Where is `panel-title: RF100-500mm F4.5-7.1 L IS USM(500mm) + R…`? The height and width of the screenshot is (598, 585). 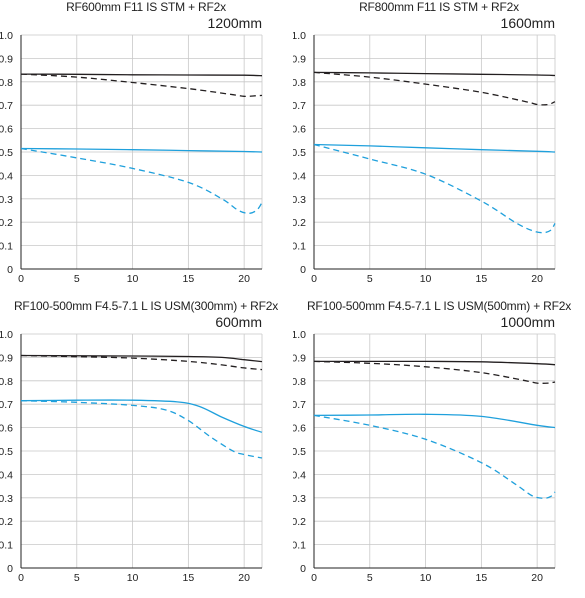 panel-title: RF100-500mm F4.5-7.1 L IS USM(500mm) + R… is located at coordinates (439, 306).